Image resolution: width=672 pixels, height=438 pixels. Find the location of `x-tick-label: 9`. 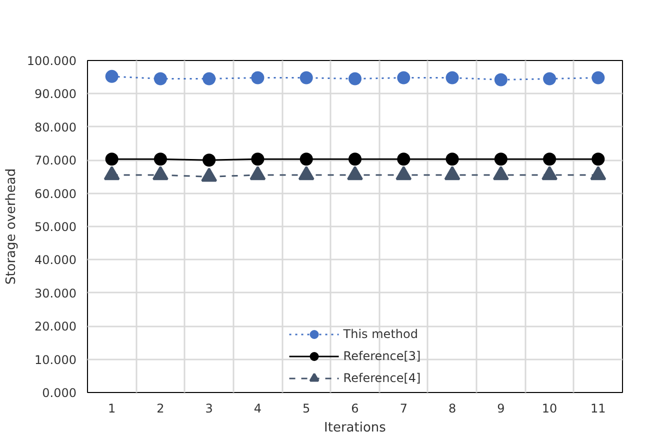

x-tick-label: 9 is located at coordinates (501, 409).